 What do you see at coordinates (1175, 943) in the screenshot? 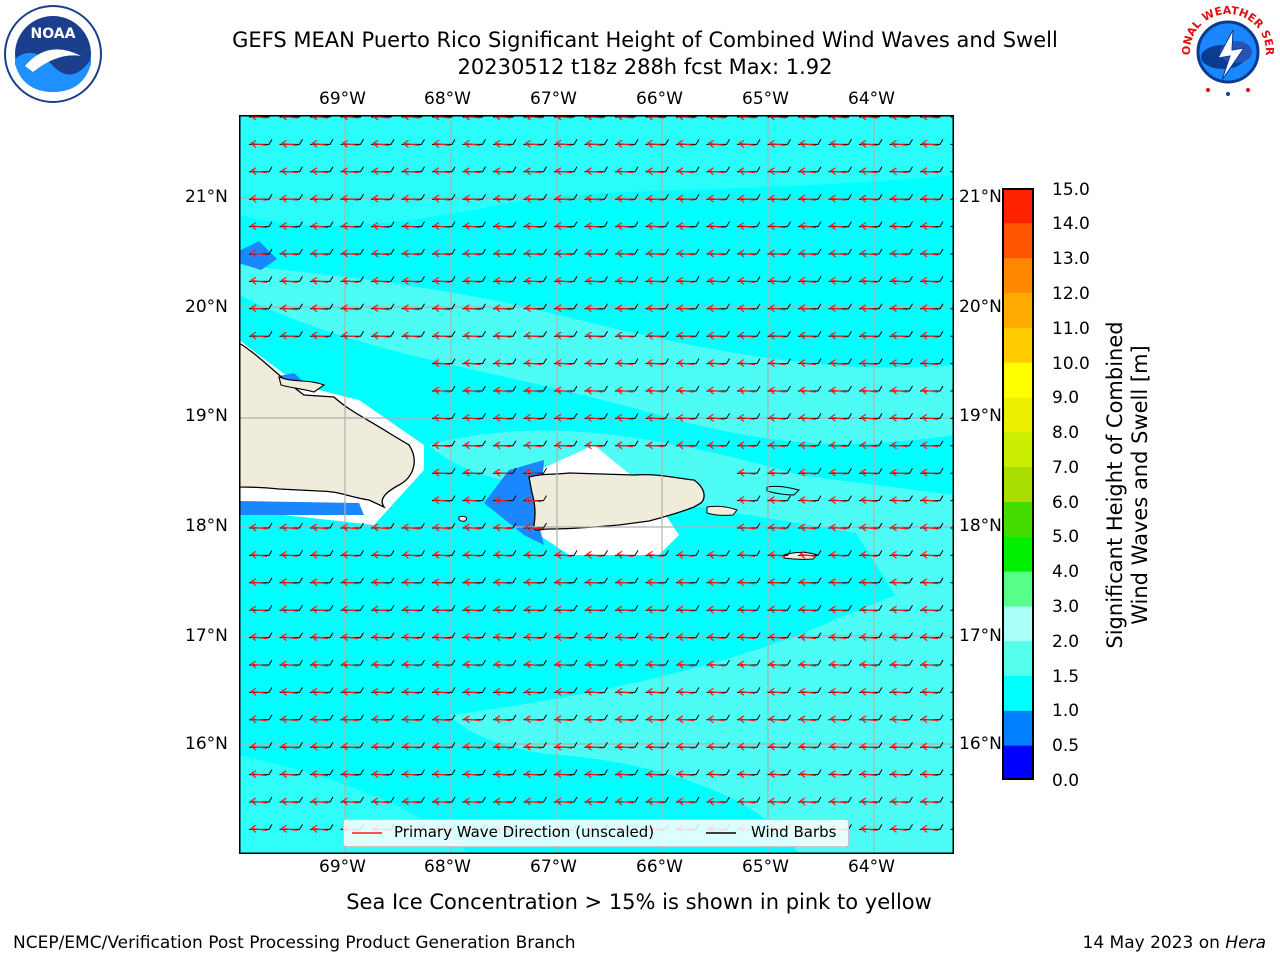
I see `footer-date: 14 May 2023 on Hera` at bounding box center [1175, 943].